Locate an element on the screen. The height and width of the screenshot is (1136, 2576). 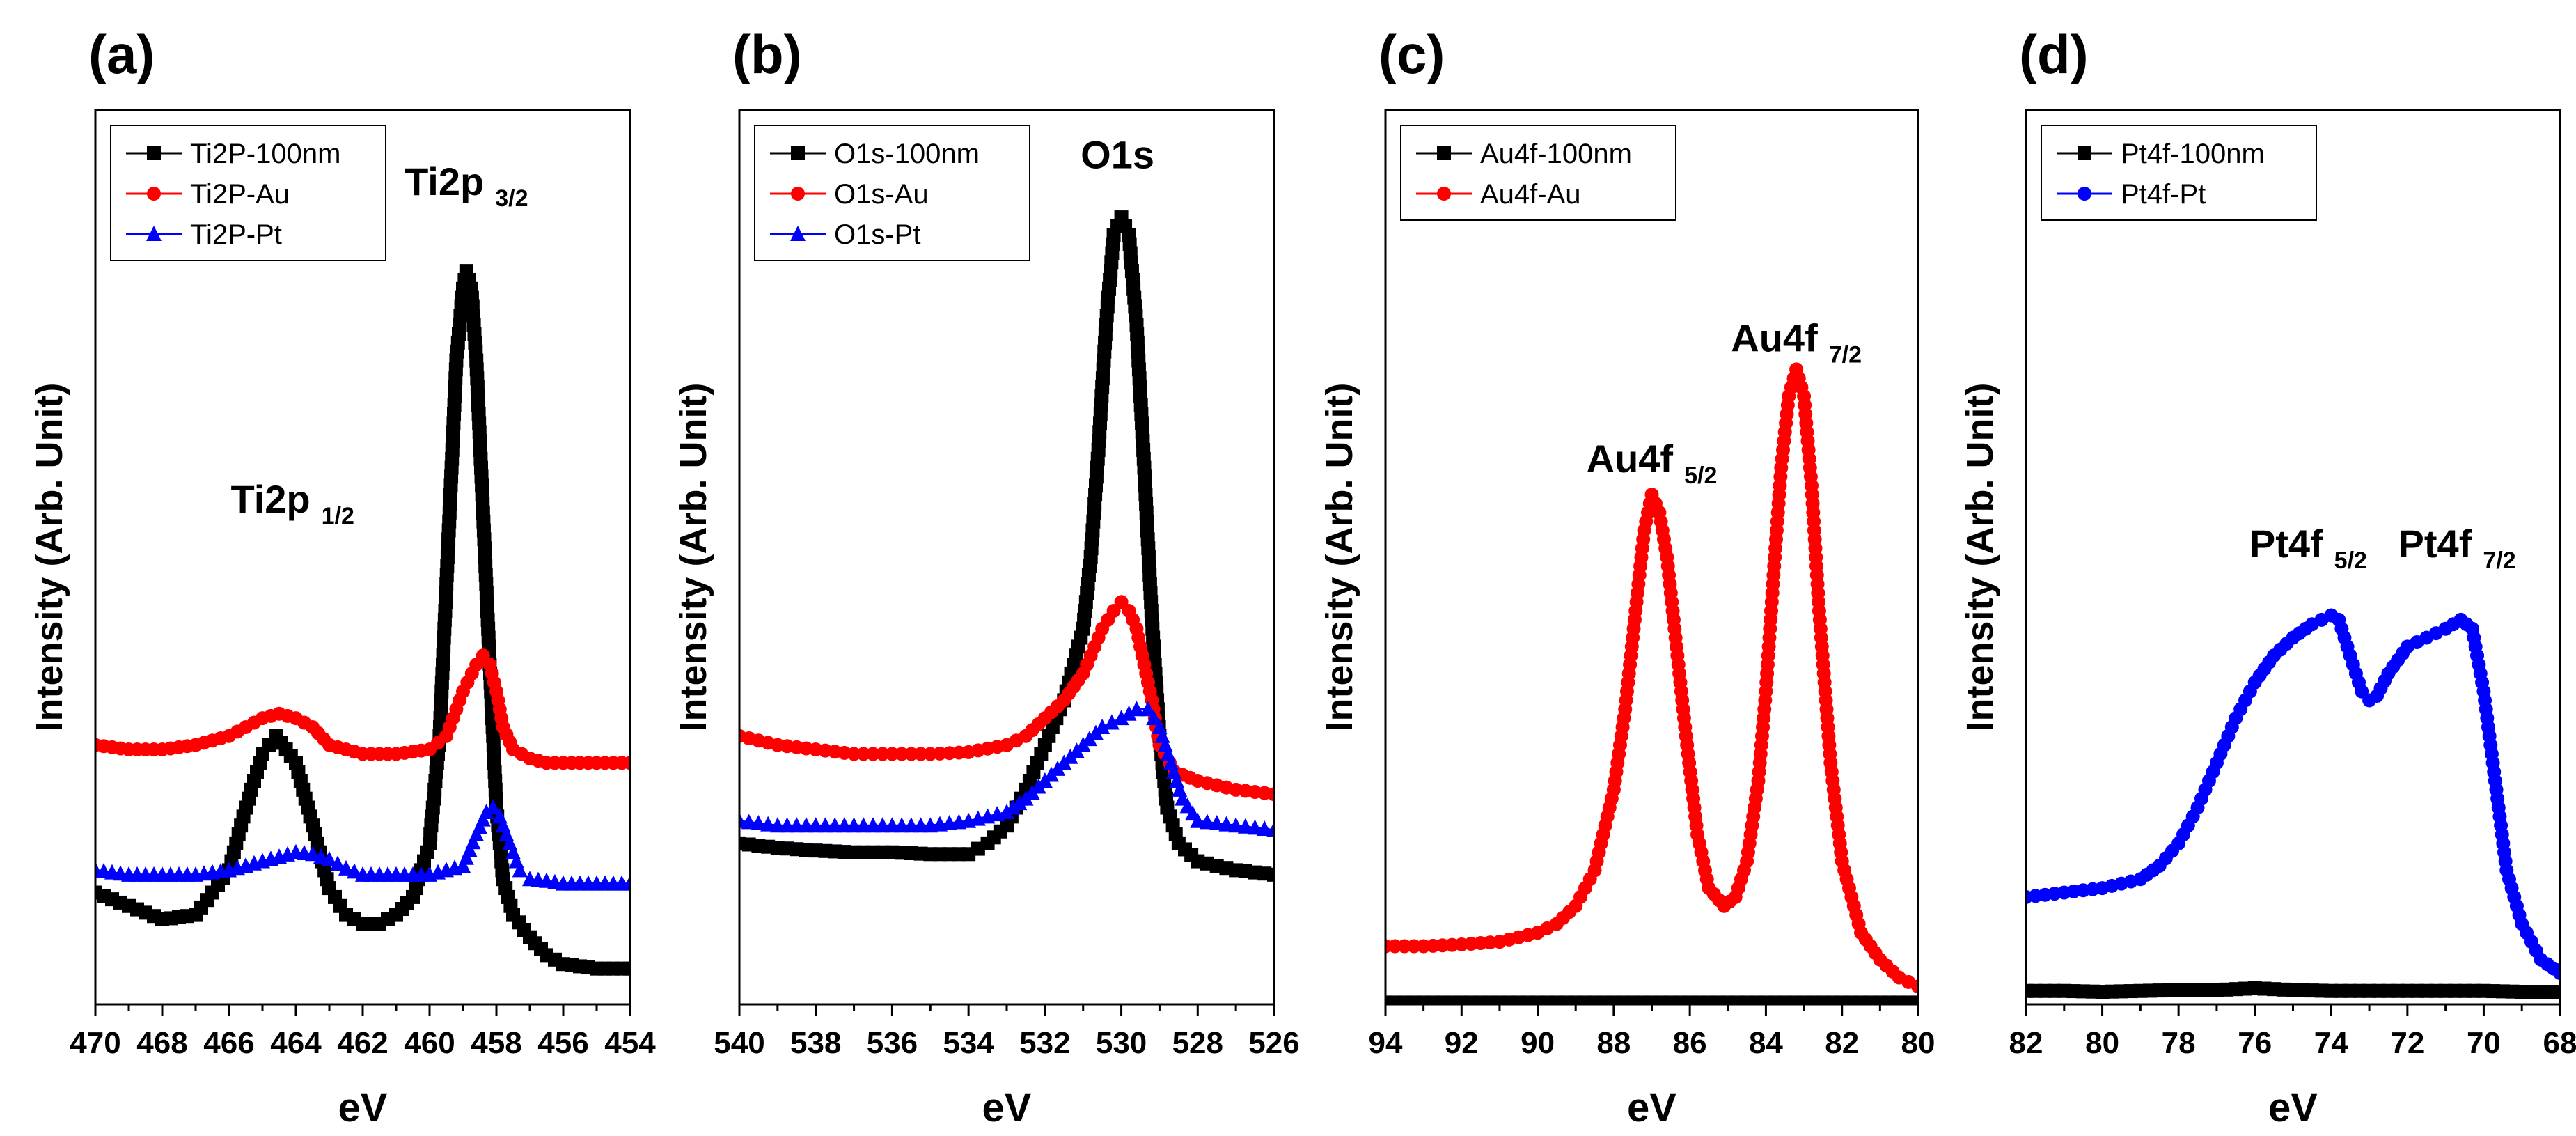
annotation-main: O1s is located at coordinates (1117, 154).